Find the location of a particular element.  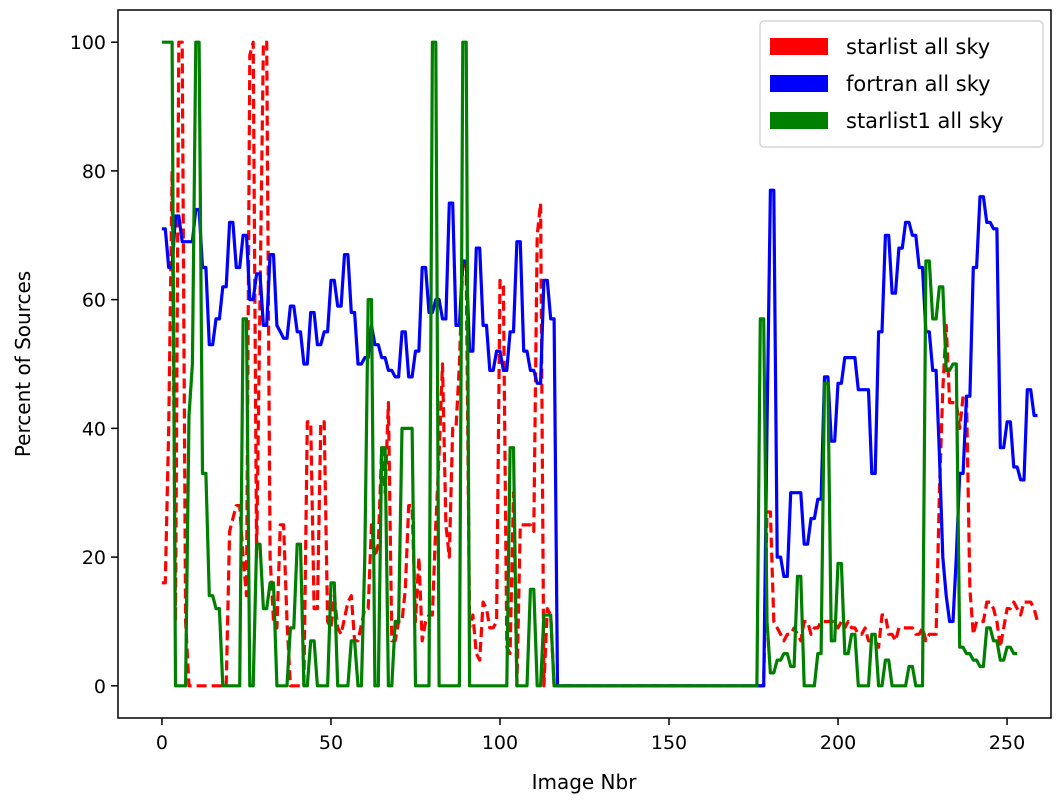

x-axis-label: Image Nbr is located at coordinates (585, 782).